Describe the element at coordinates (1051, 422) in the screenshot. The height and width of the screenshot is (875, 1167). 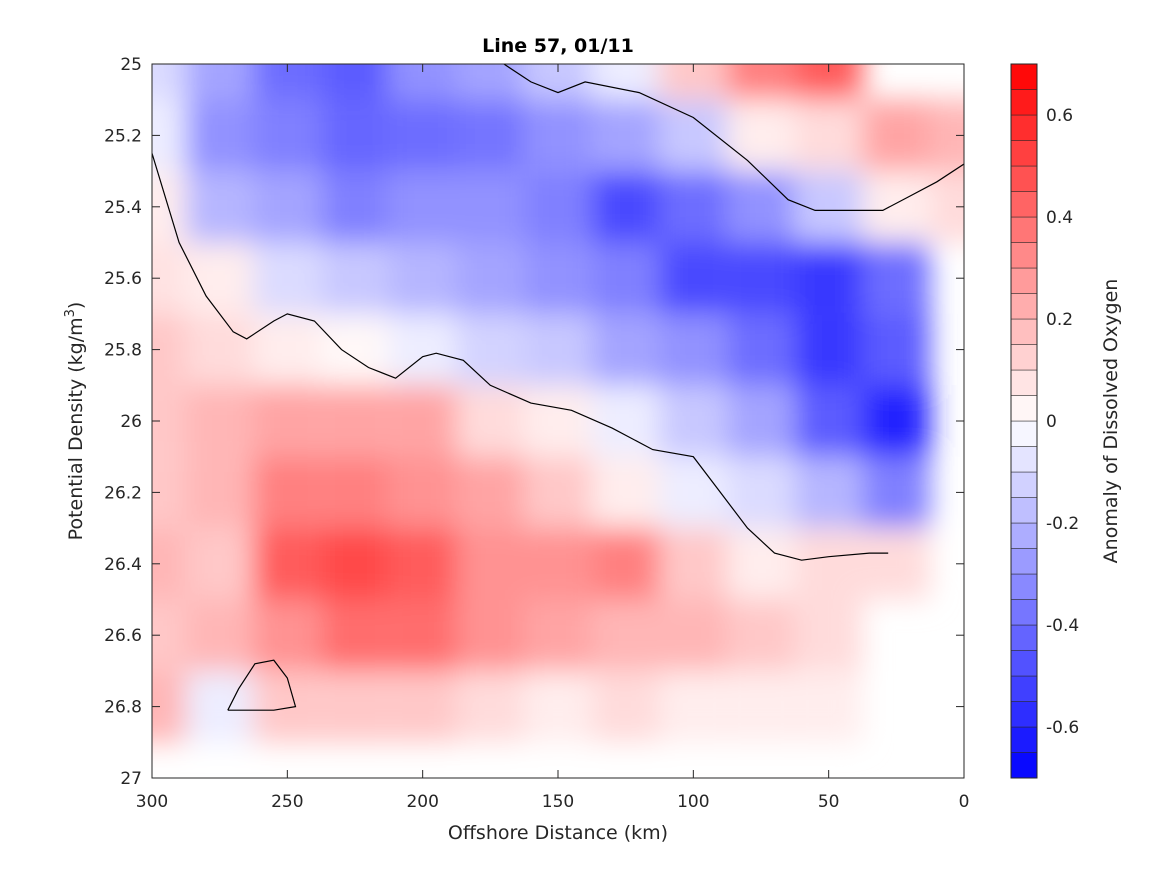
I see `colorbar-tick-label: 0` at that location.